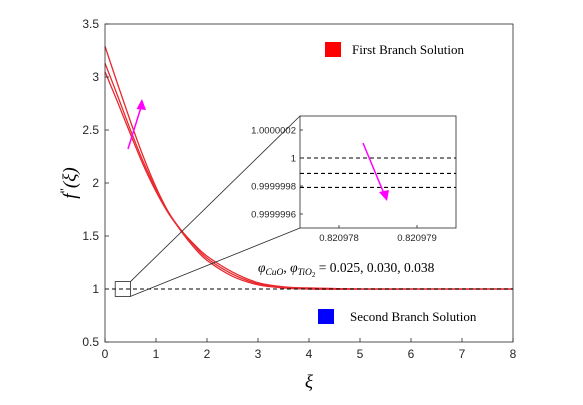  I want to click on zoom-box-group, so click(207, 206).